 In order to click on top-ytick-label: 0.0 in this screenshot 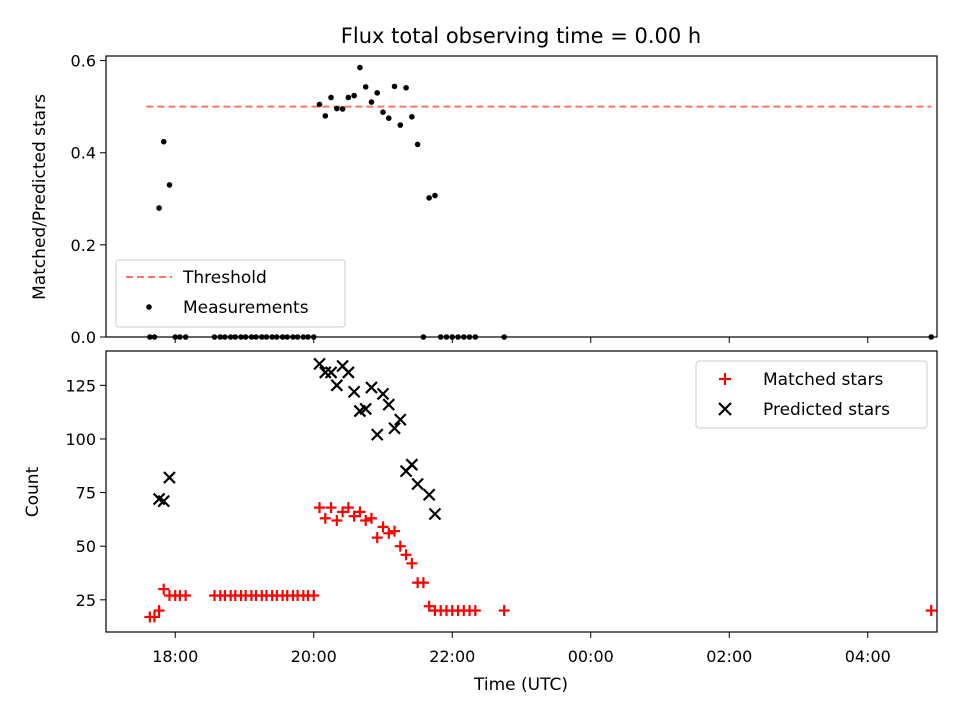, I will do `click(83, 337)`.